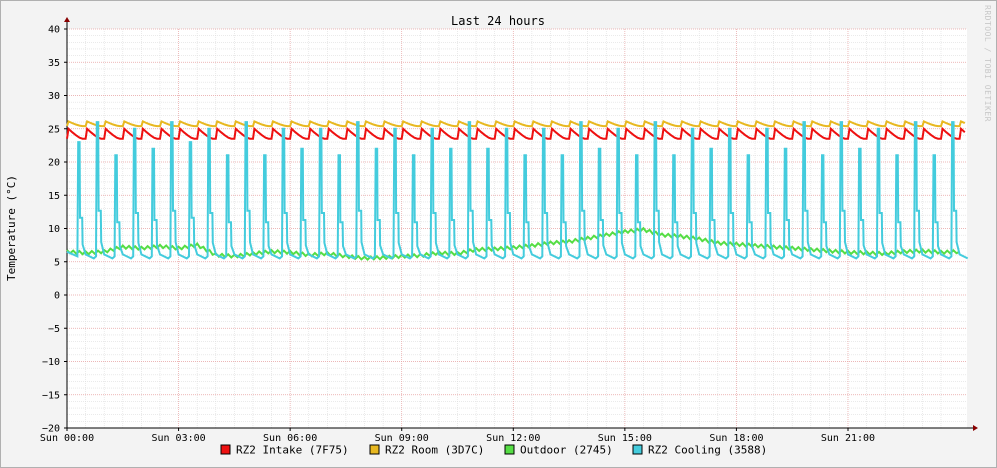 This screenshot has width=997, height=468. I want to click on x-tick-label: Sun 09:00, so click(402, 438).